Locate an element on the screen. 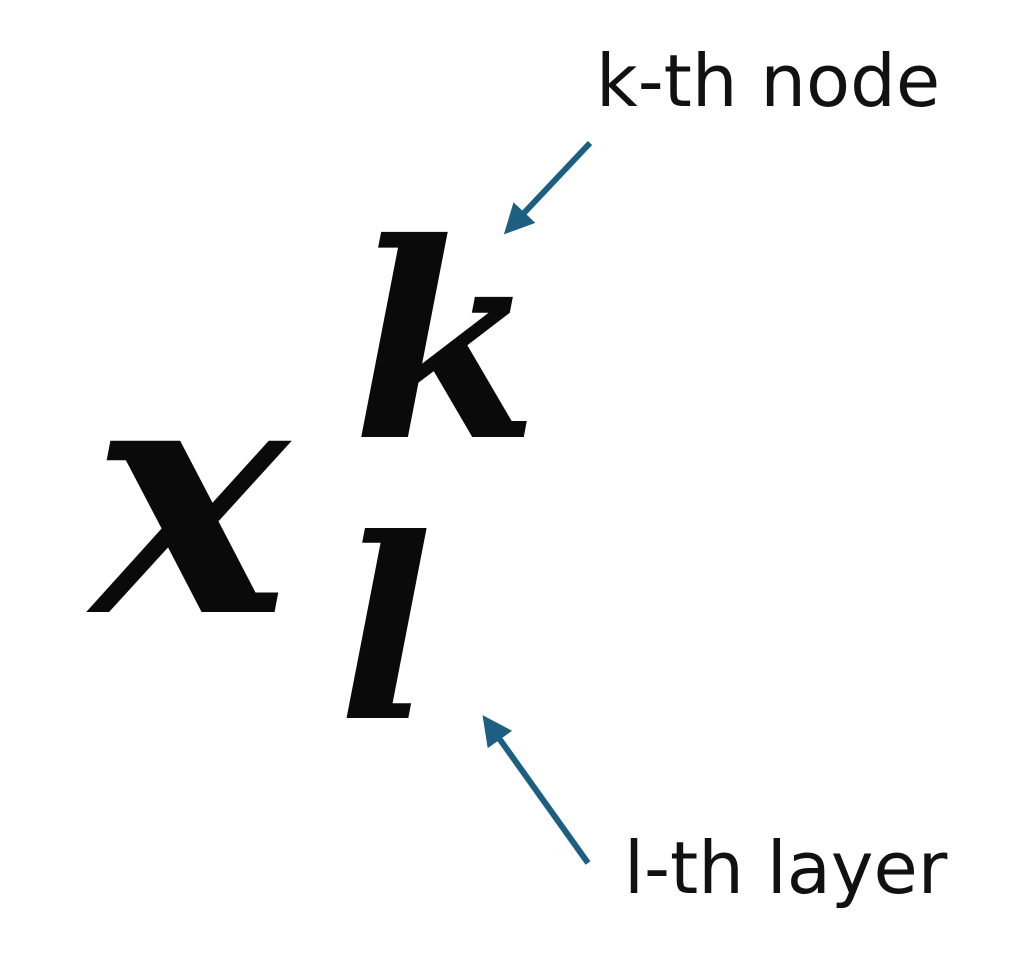  superscript-variable: k is located at coordinates (445, 342).